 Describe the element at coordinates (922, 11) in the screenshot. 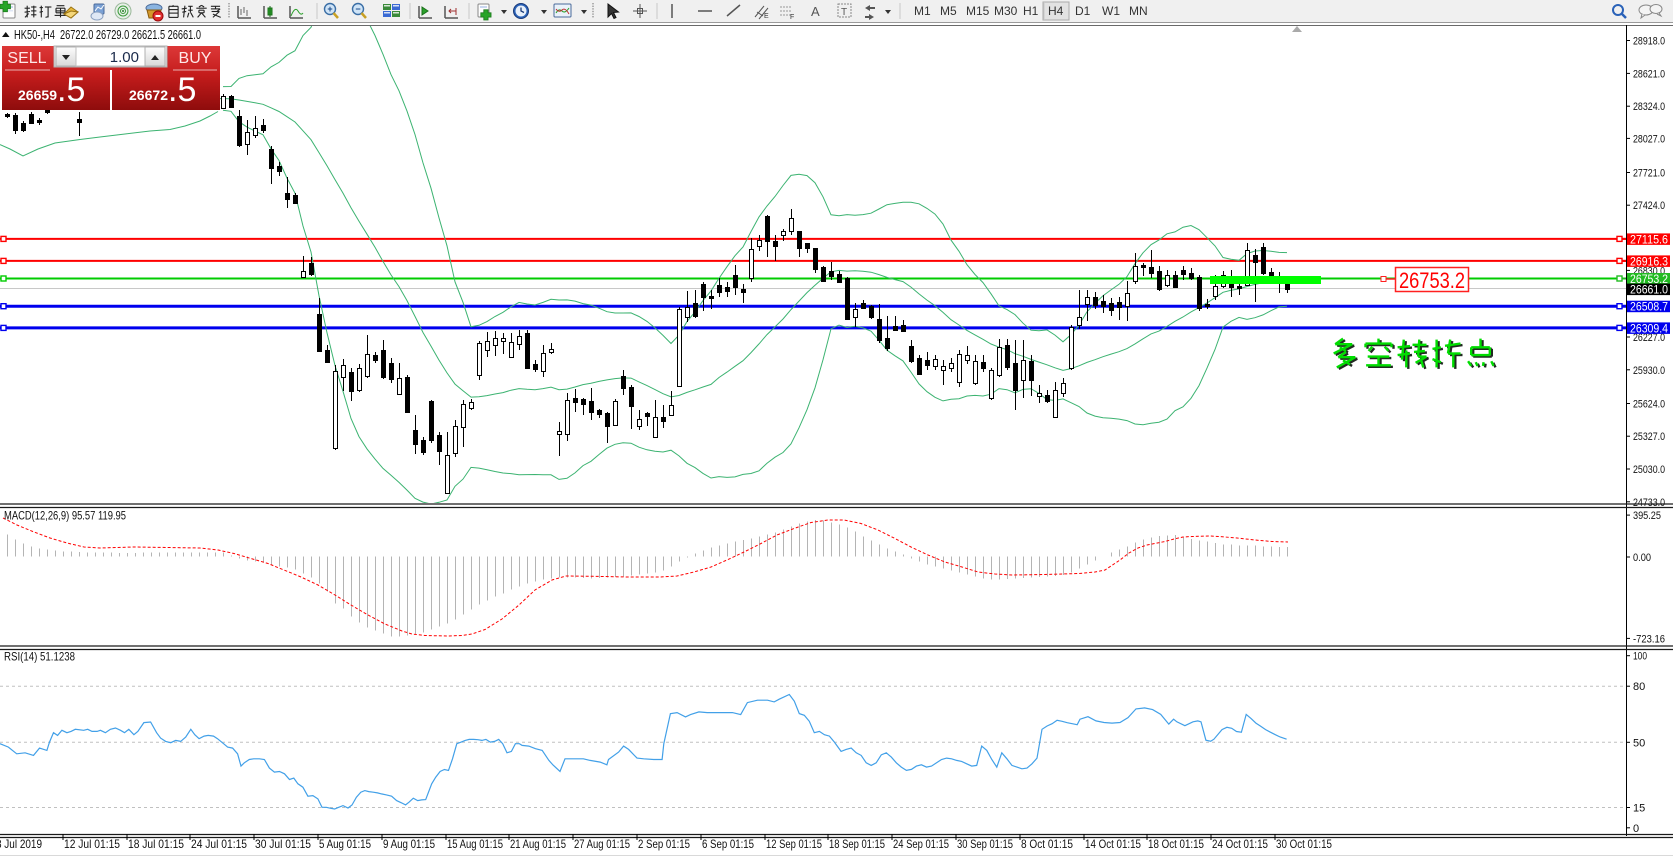

I see `svg-text: M1` at that location.